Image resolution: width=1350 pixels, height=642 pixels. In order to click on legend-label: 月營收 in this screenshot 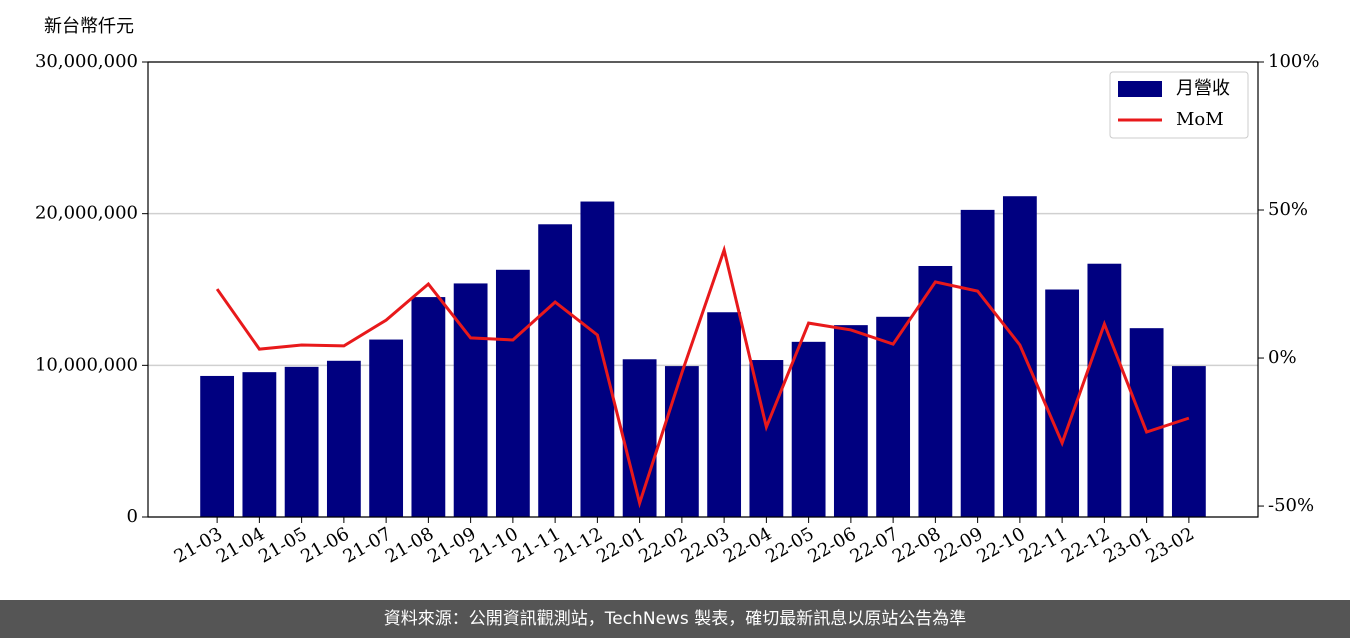, I will do `click(1203, 88)`.